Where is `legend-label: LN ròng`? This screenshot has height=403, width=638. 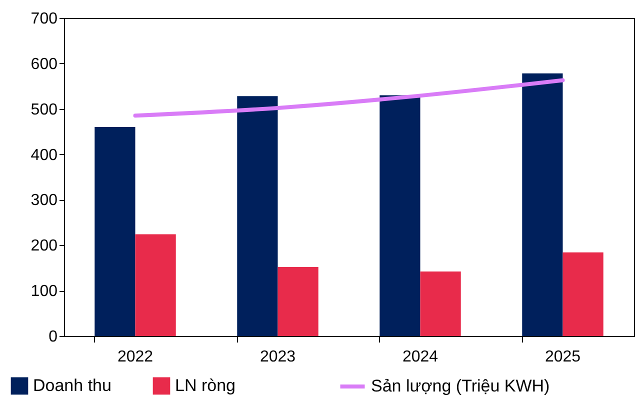 legend-label: LN ròng is located at coordinates (205, 385).